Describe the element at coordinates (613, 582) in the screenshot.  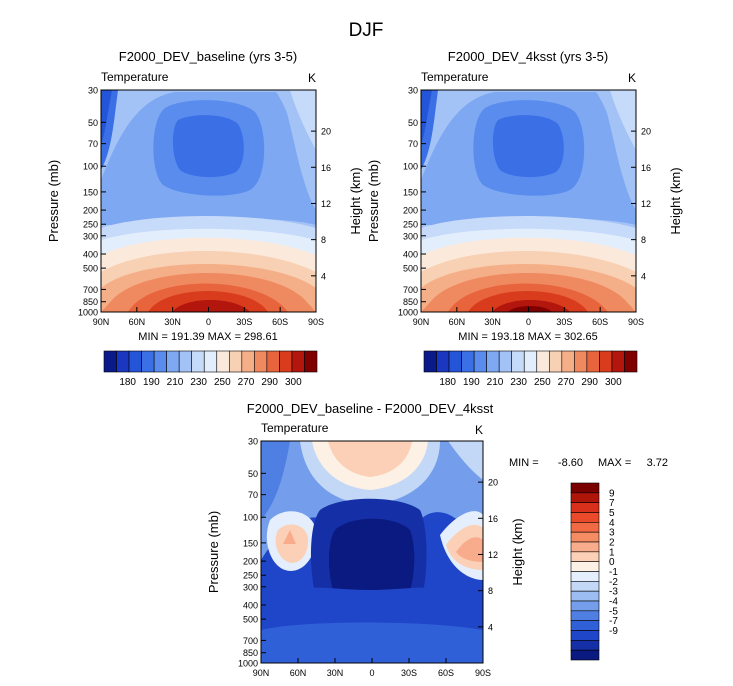
I see `colorbar-label: -2` at that location.